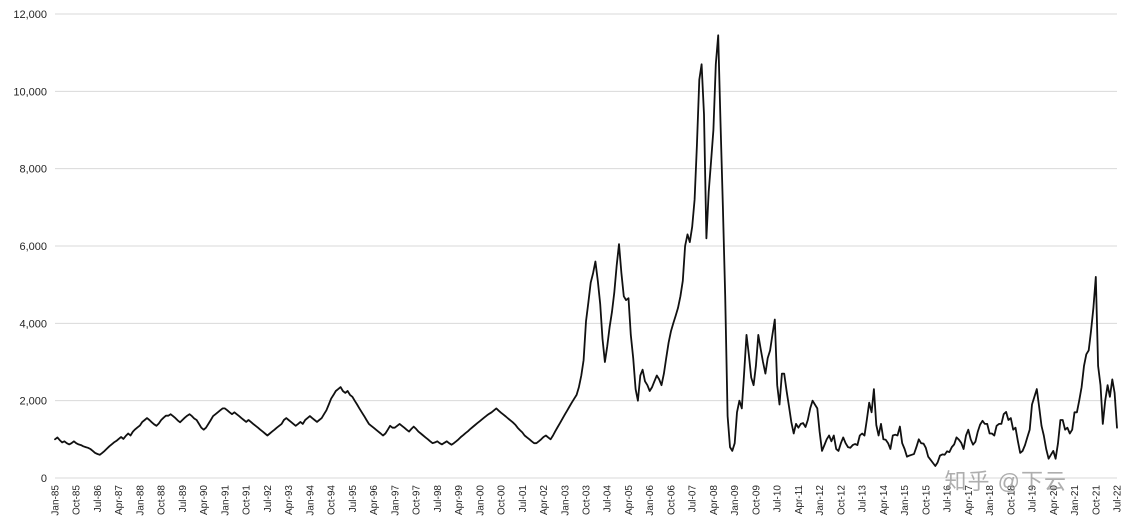 This screenshot has width=1125, height=528. What do you see at coordinates (438, 499) in the screenshot?
I see `x-axis-tick-label: Jul-98` at bounding box center [438, 499].